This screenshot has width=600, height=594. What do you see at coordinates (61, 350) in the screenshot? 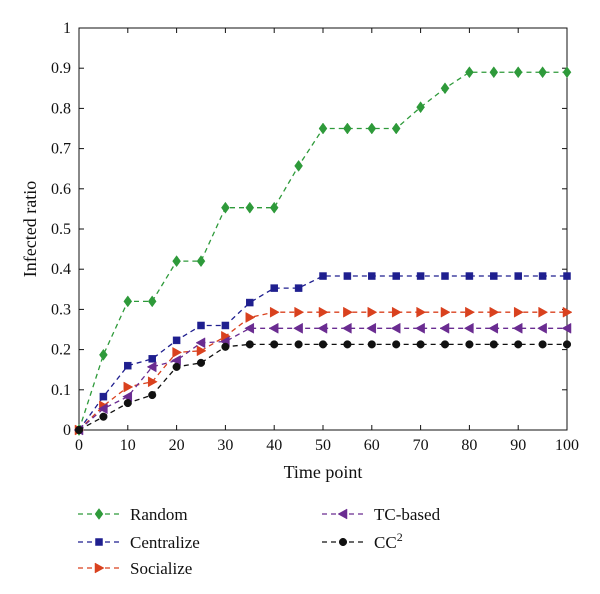
I see `y-tick-label: 0.2` at bounding box center [61, 350].